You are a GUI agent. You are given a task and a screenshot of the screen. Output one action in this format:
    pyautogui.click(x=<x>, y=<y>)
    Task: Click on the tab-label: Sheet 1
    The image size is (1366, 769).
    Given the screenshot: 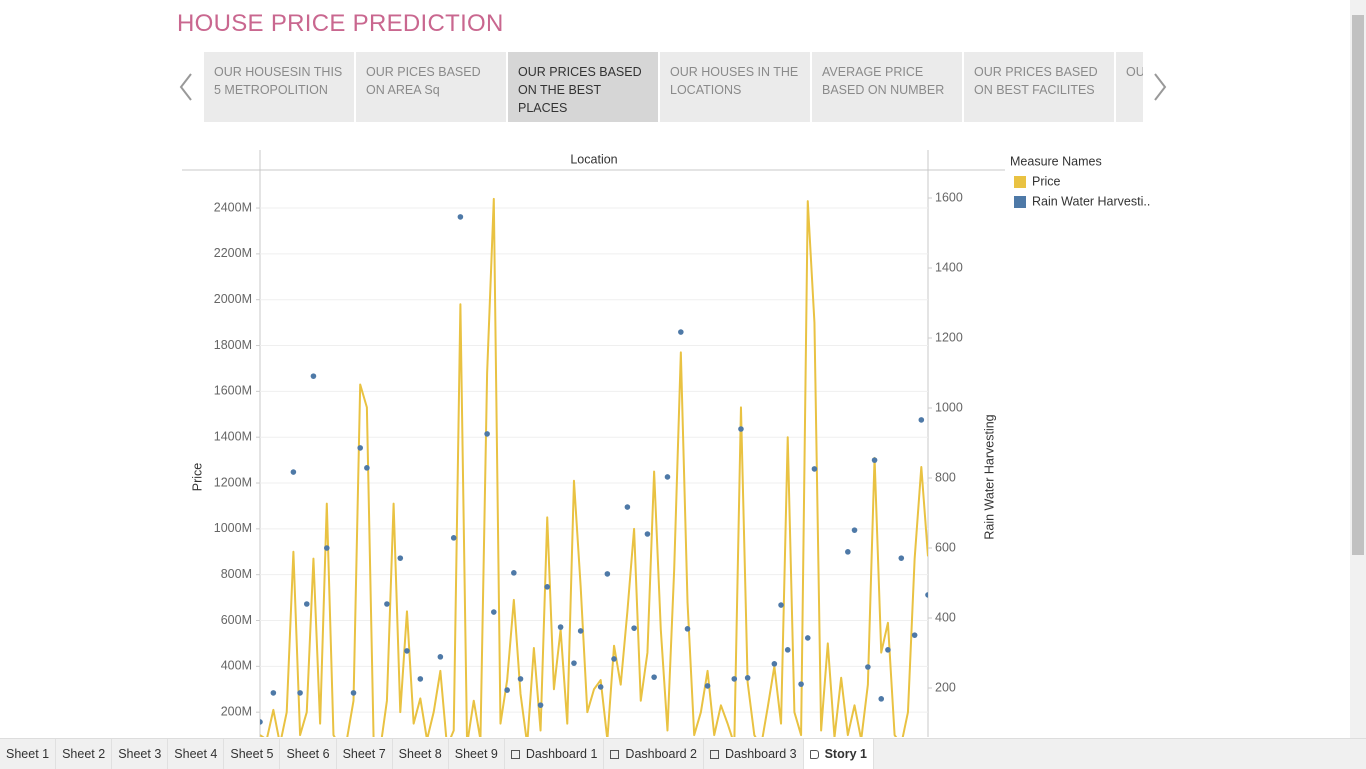 What is the action you would take?
    pyautogui.click(x=28, y=754)
    